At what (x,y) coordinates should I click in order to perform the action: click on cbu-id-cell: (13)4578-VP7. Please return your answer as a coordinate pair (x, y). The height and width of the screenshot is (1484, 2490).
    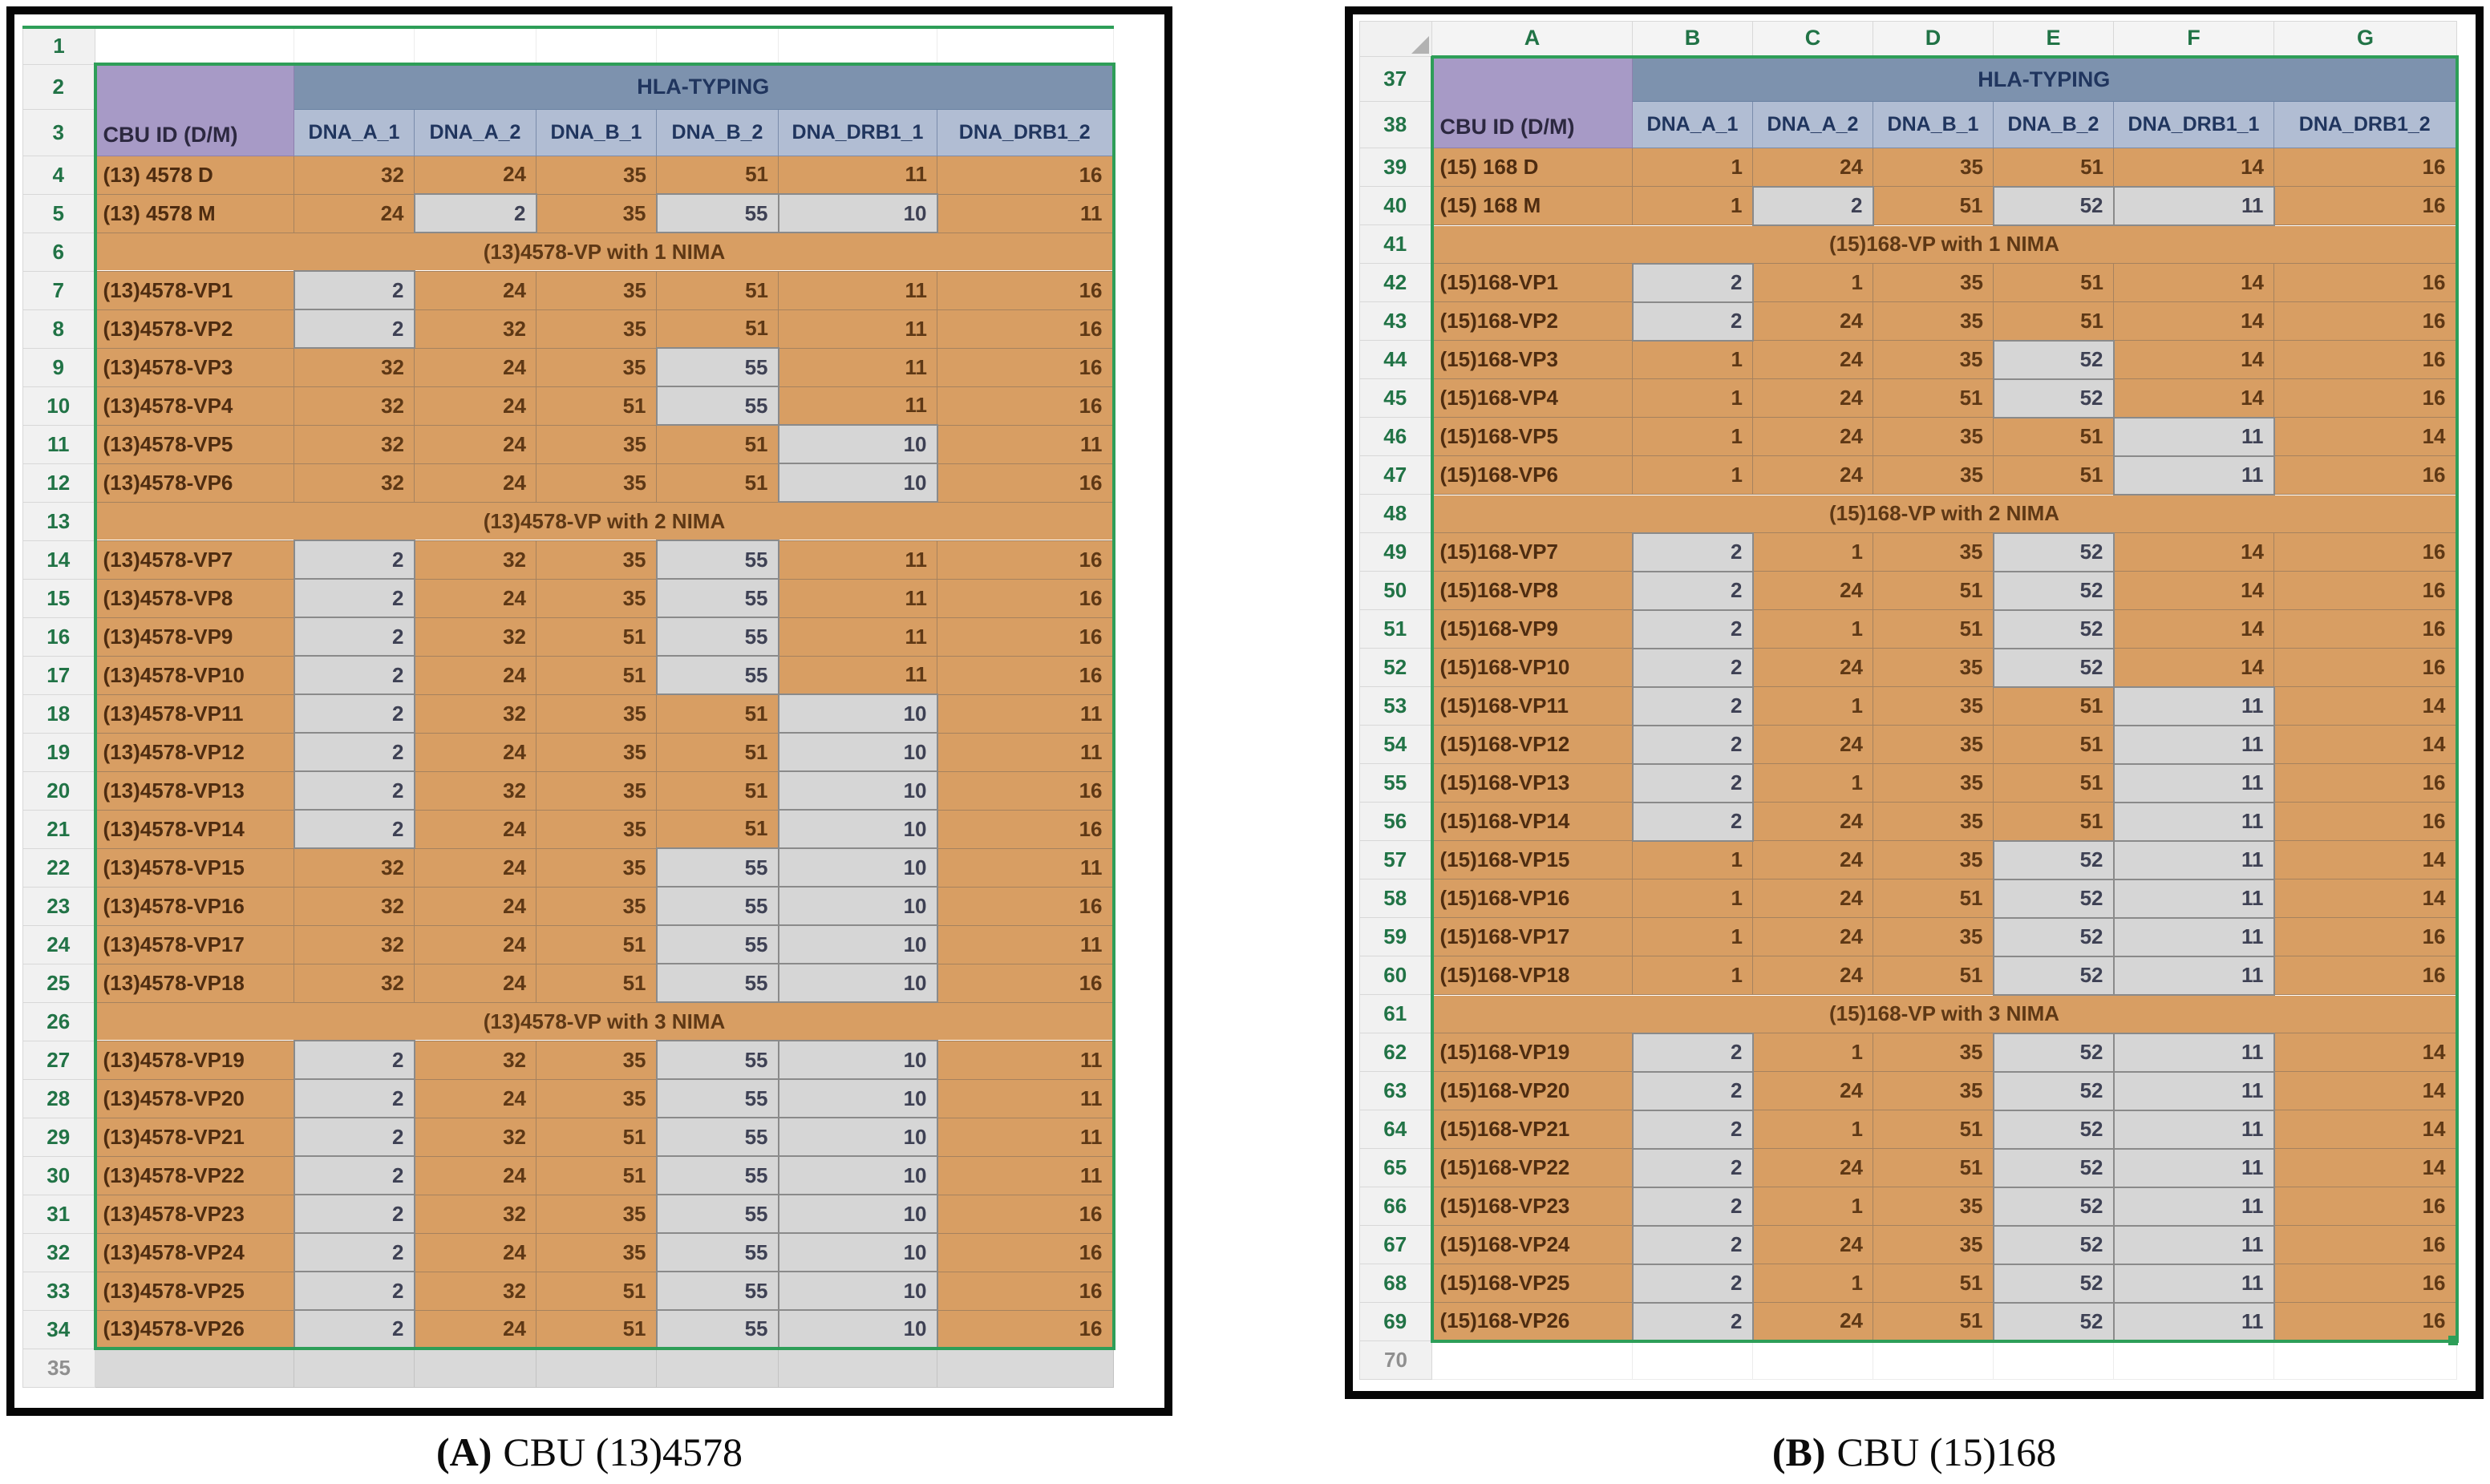
    Looking at the image, I should click on (193, 560).